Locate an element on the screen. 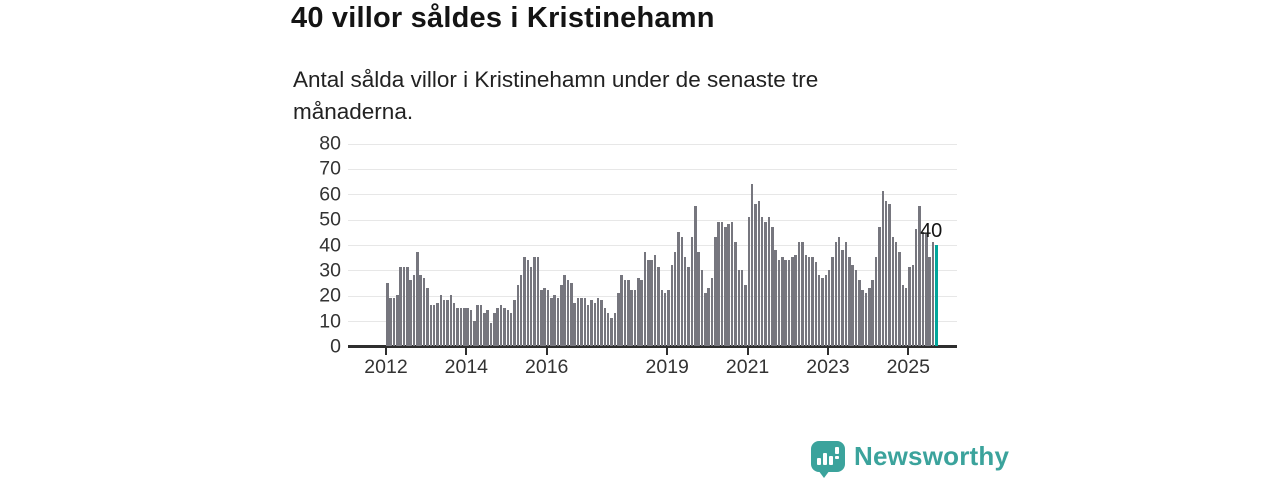 The height and width of the screenshot is (480, 1280). x-axis-tick-label: 2019 is located at coordinates (667, 367).